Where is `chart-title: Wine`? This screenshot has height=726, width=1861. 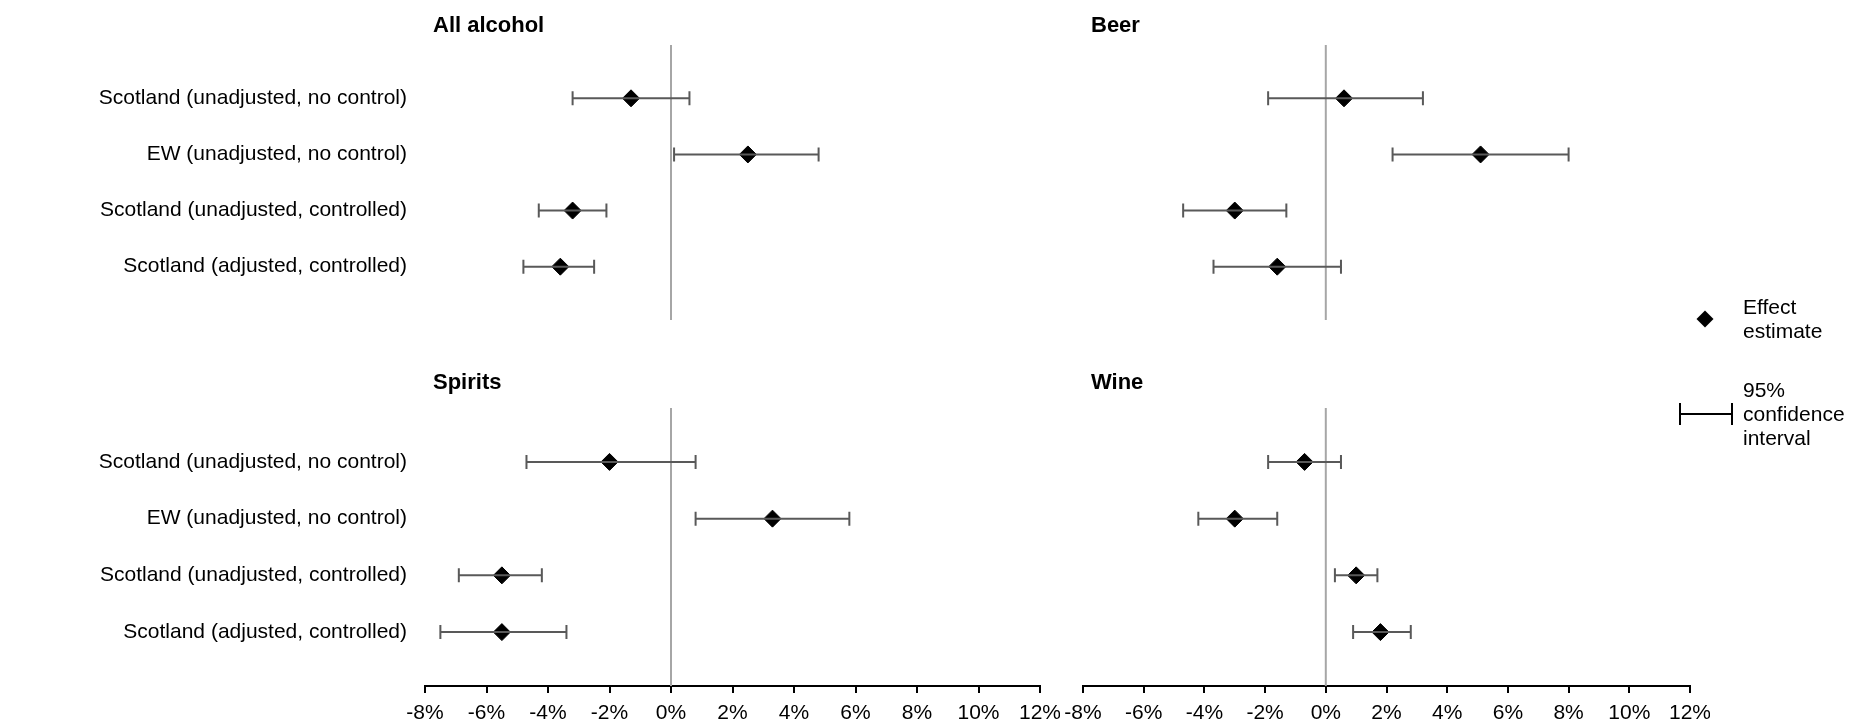
chart-title: Wine is located at coordinates (1117, 382).